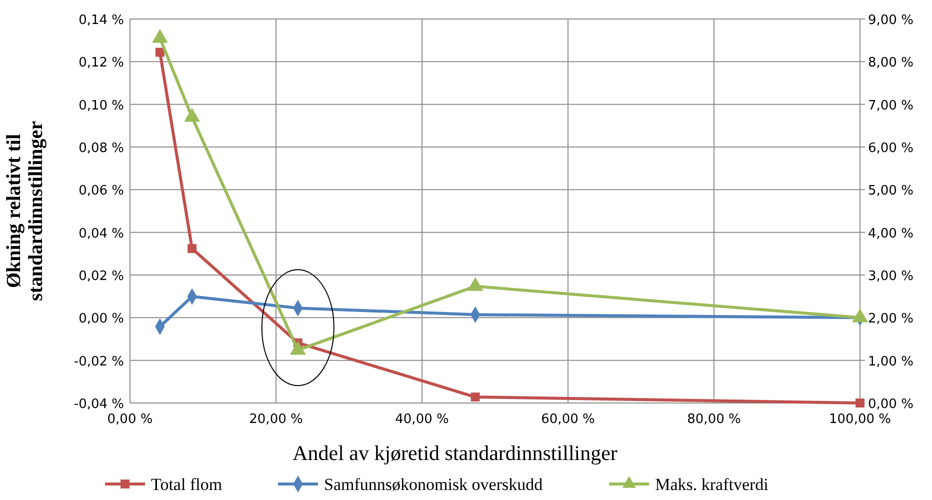 This screenshot has height=500, width=932. Describe the element at coordinates (130, 419) in the screenshot. I see `x-tick-label: 0,00 %` at that location.